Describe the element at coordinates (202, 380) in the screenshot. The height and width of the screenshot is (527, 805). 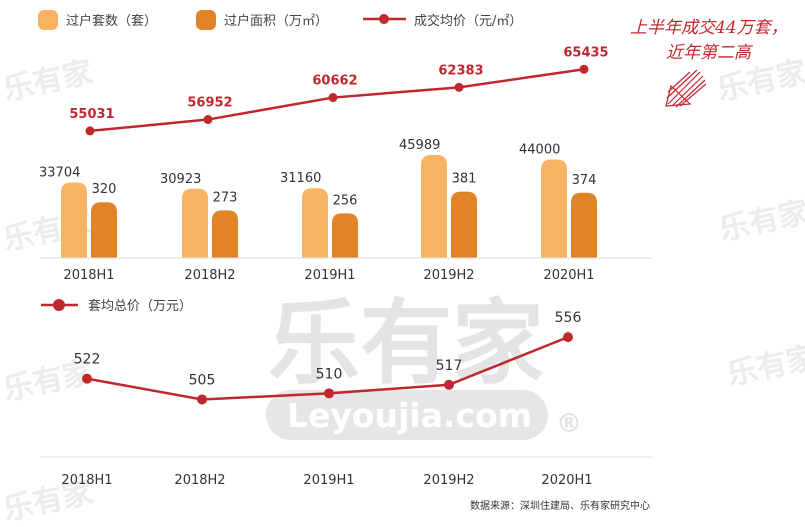
I see `total-price-label-2018H2: 505` at that location.